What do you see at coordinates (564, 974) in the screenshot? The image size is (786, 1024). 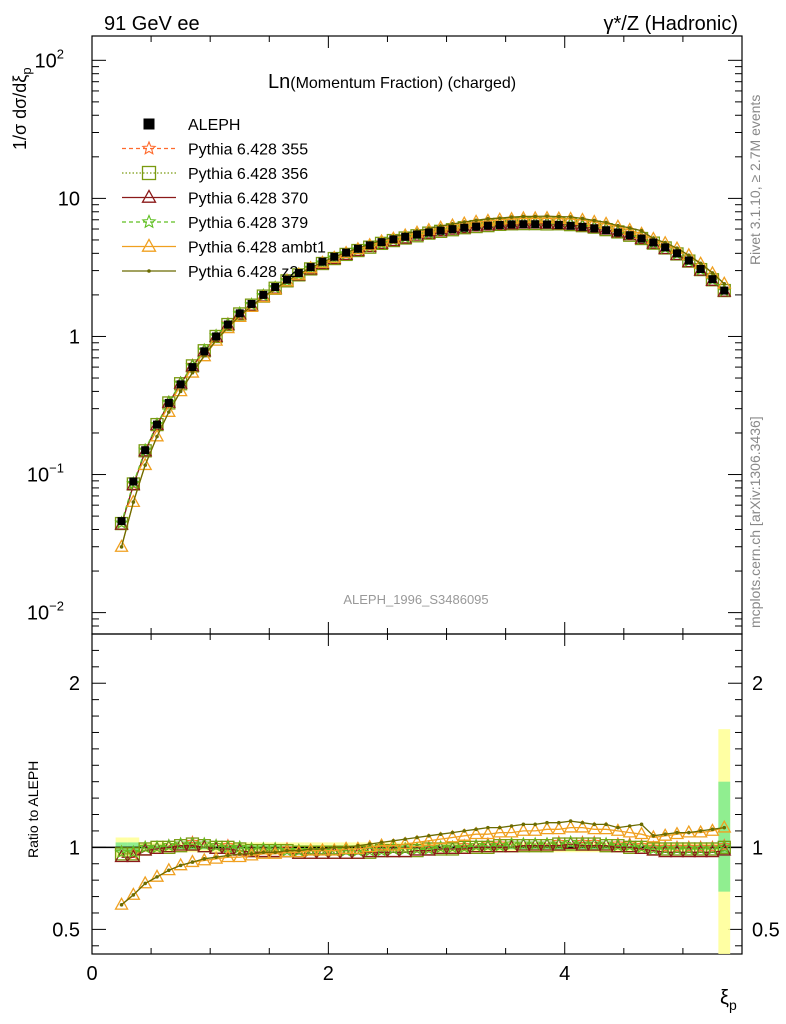 I see `x-tick-label: 4` at bounding box center [564, 974].